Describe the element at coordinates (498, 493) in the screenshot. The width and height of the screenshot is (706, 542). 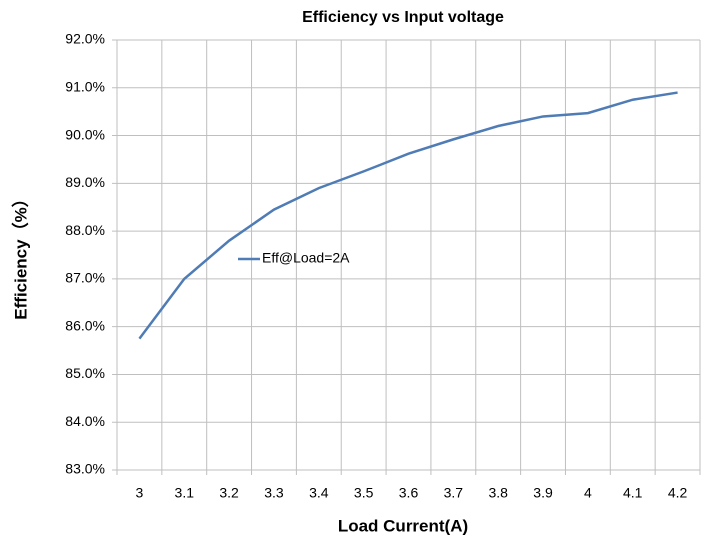
I see `x-tick-label: 3.8` at that location.